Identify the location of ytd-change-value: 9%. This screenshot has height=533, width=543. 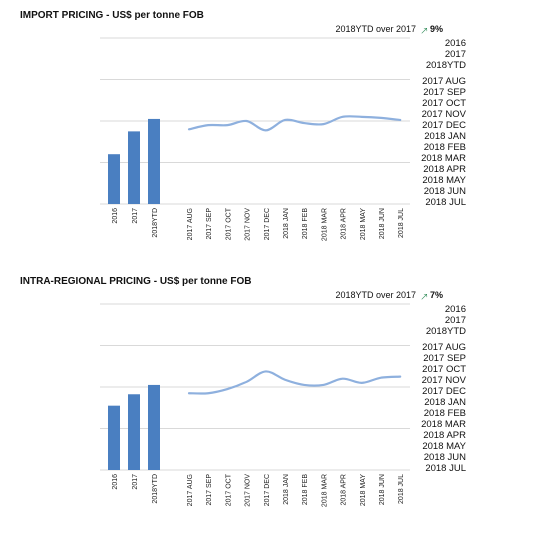
(437, 29).